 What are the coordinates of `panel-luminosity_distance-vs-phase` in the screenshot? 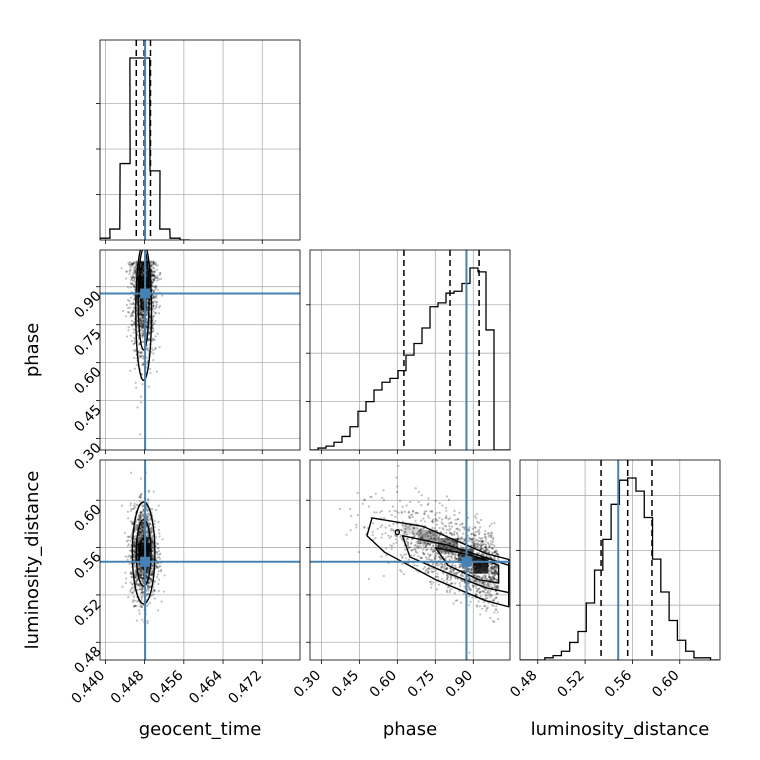 It's located at (410, 560).